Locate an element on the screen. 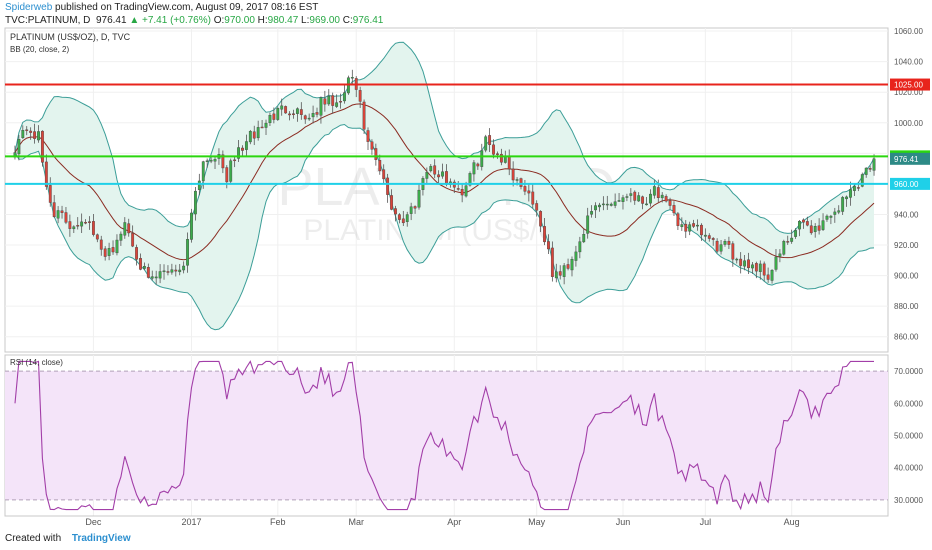 Image resolution: width=932 pixels, height=550 pixels. rsi-tick-label: 40.0000 is located at coordinates (908, 468).